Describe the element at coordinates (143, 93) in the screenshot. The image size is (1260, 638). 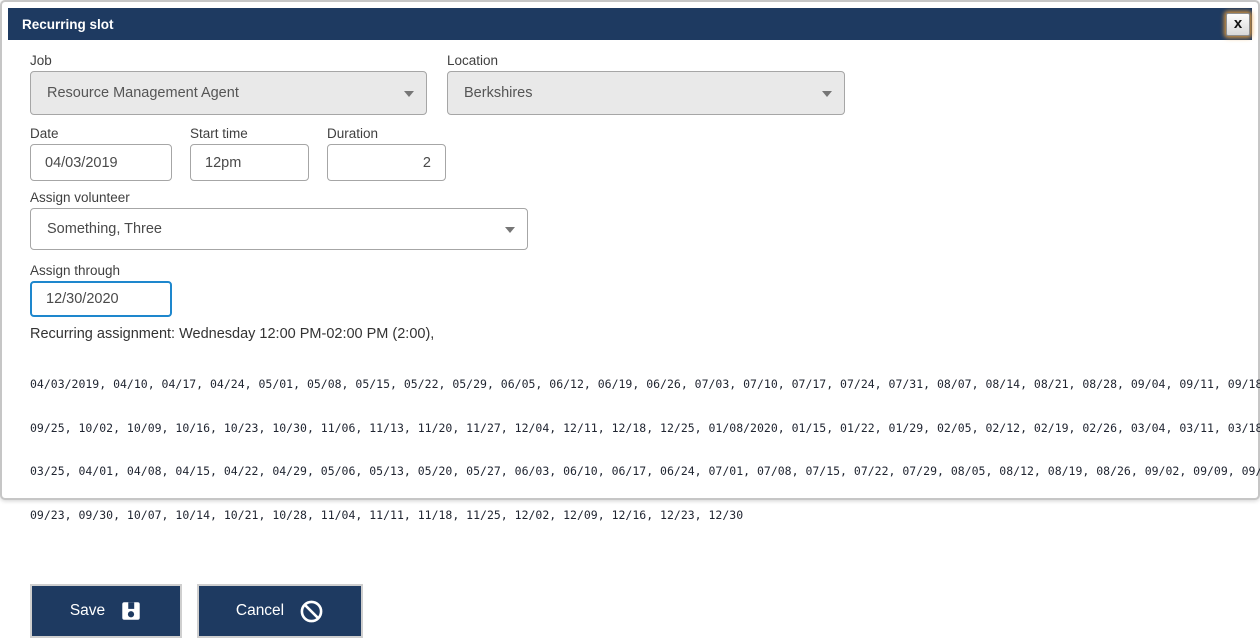
I see `job-select-value: Resource Management Agent` at that location.